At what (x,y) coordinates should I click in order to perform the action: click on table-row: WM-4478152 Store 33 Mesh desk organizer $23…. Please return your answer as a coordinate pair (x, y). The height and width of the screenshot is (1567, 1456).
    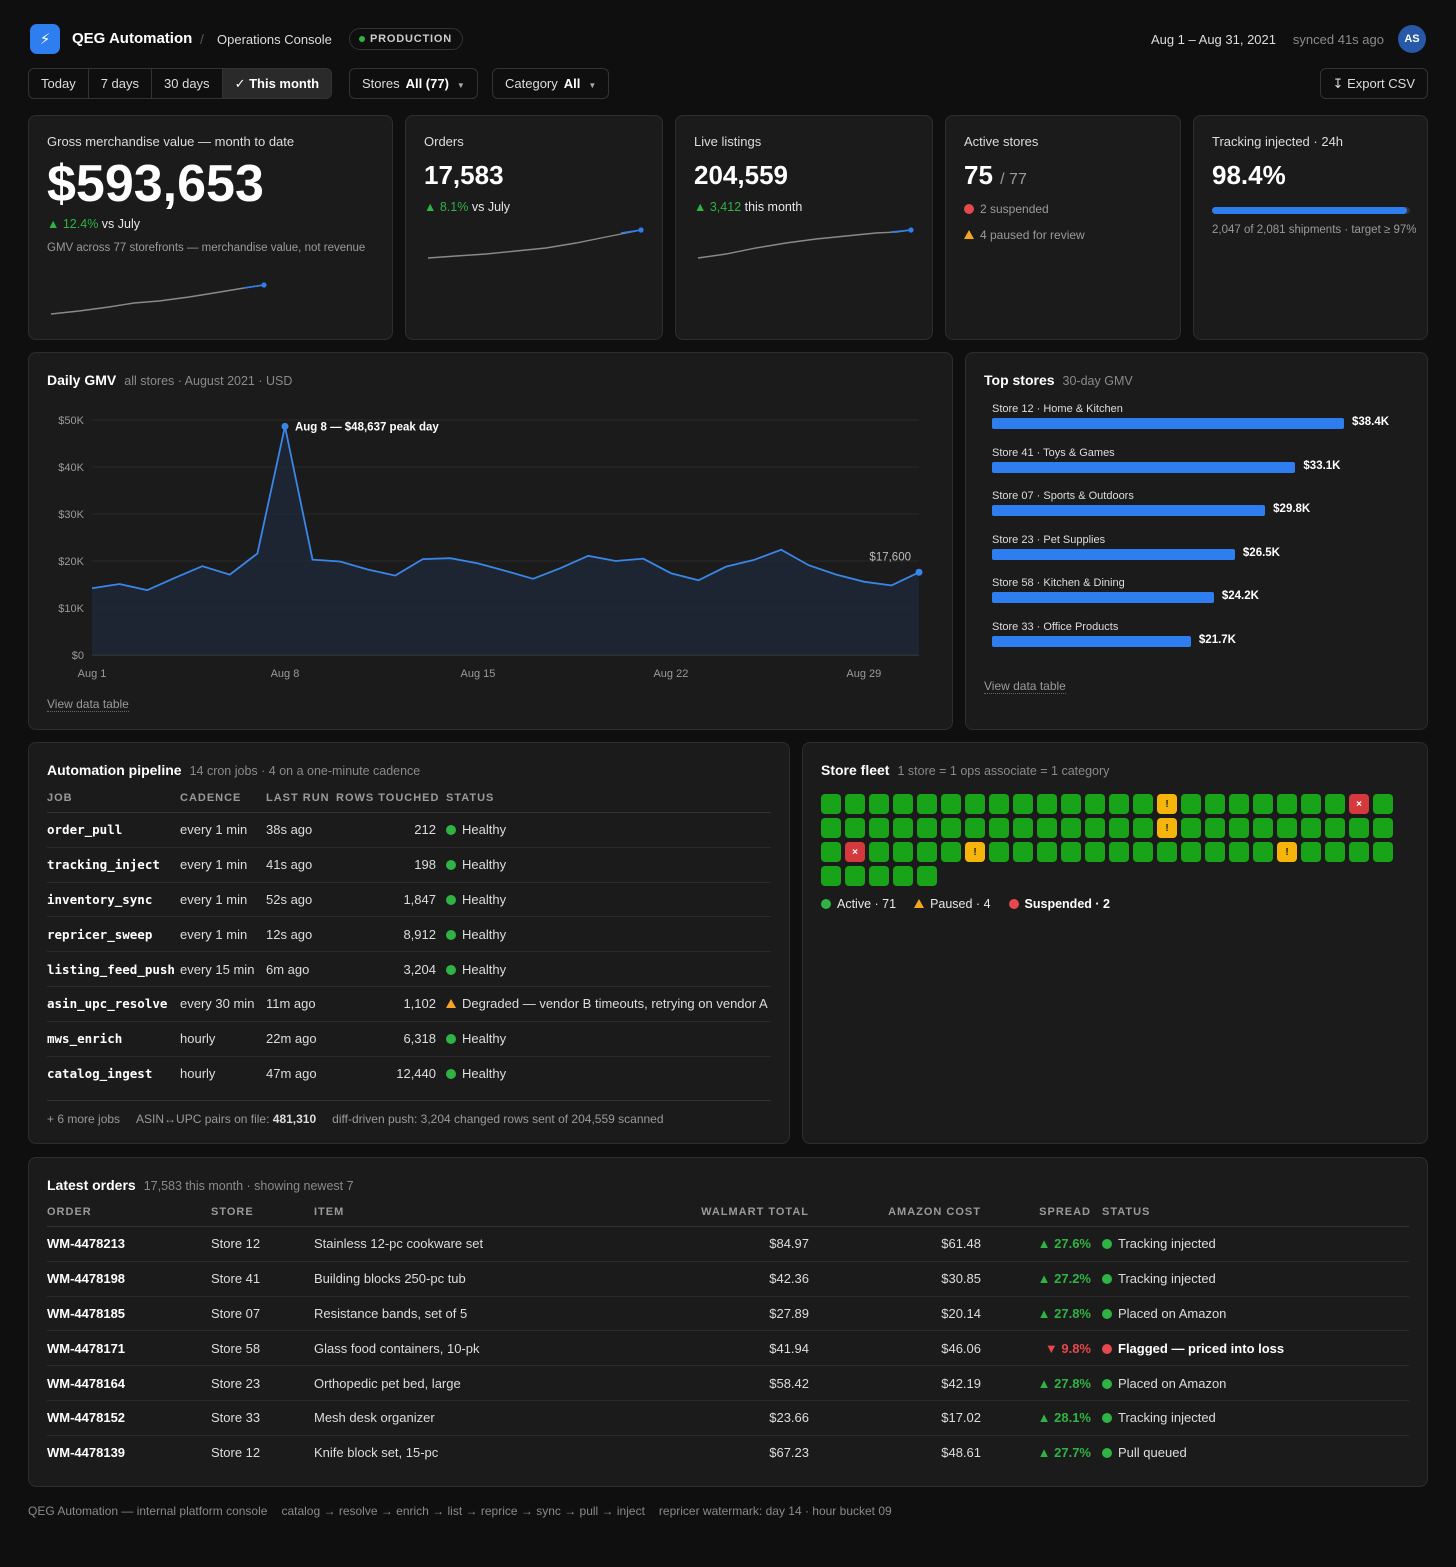
    Looking at the image, I should click on (728, 1418).